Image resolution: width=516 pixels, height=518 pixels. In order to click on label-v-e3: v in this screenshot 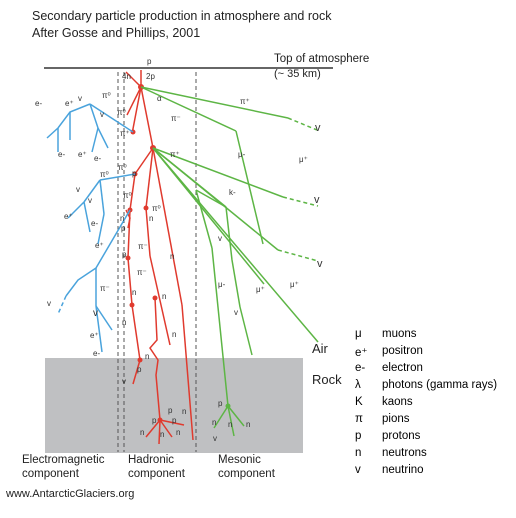, I will do `click(78, 189)`.